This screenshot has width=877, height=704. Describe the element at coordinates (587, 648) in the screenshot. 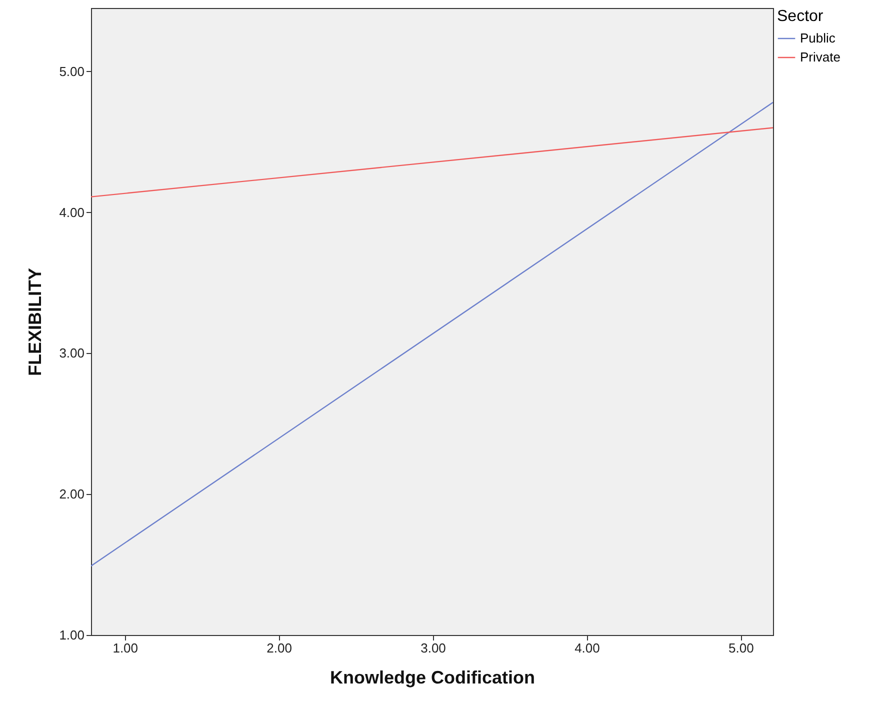

I see `x-tick-label: 4.00` at that location.